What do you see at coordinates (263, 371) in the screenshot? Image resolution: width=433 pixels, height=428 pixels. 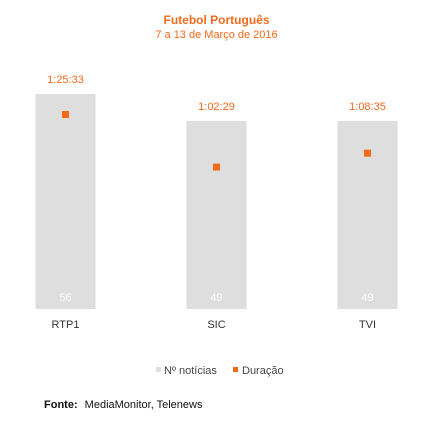 I see `legend-label-duracao: Duração` at bounding box center [263, 371].